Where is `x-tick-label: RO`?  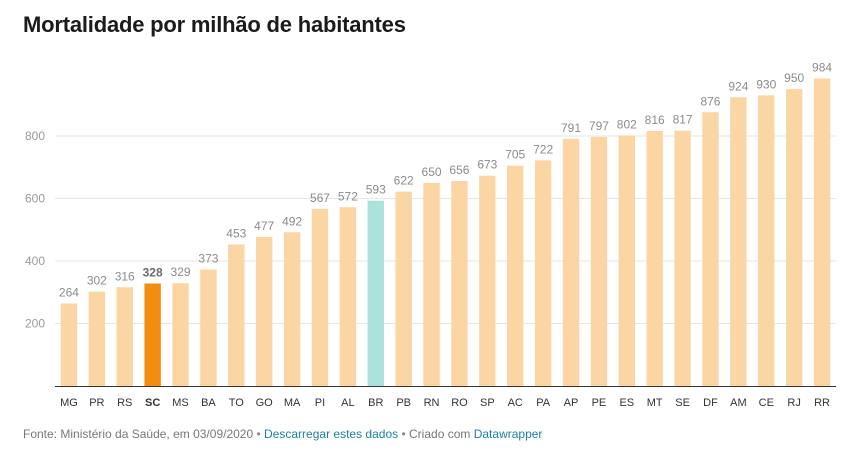 x-tick-label: RO is located at coordinates (459, 403).